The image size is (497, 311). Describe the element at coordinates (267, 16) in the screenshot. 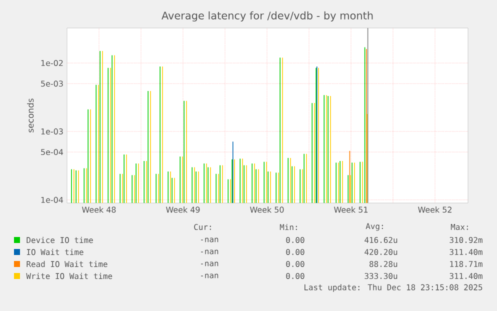

I see `chart-title: Average latency for /dev/vdb - by month` at that location.